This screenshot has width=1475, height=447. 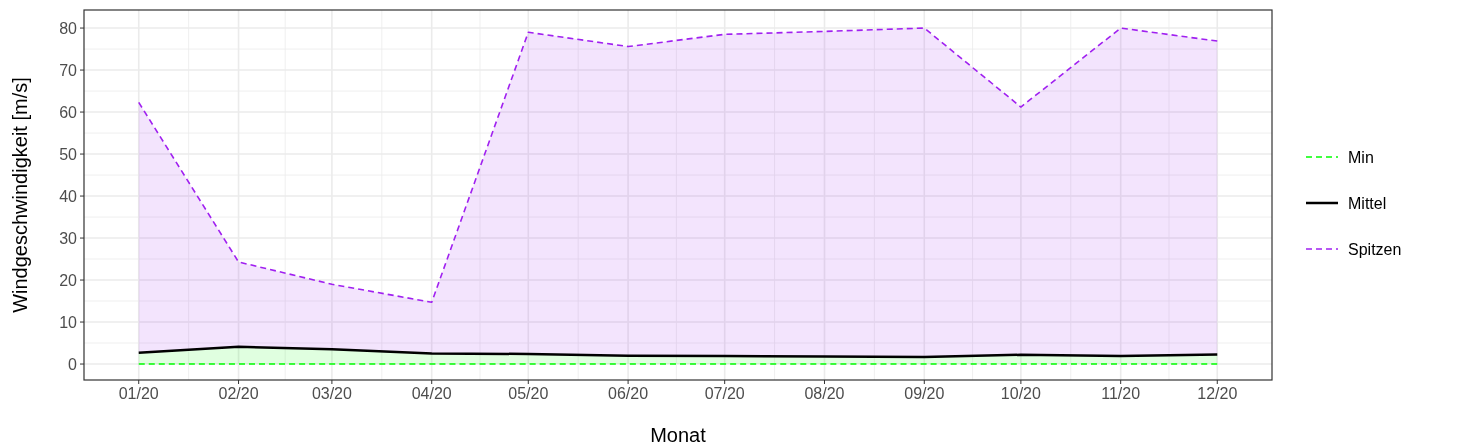 I want to click on legend-label: Spitzen, so click(x=1375, y=249).